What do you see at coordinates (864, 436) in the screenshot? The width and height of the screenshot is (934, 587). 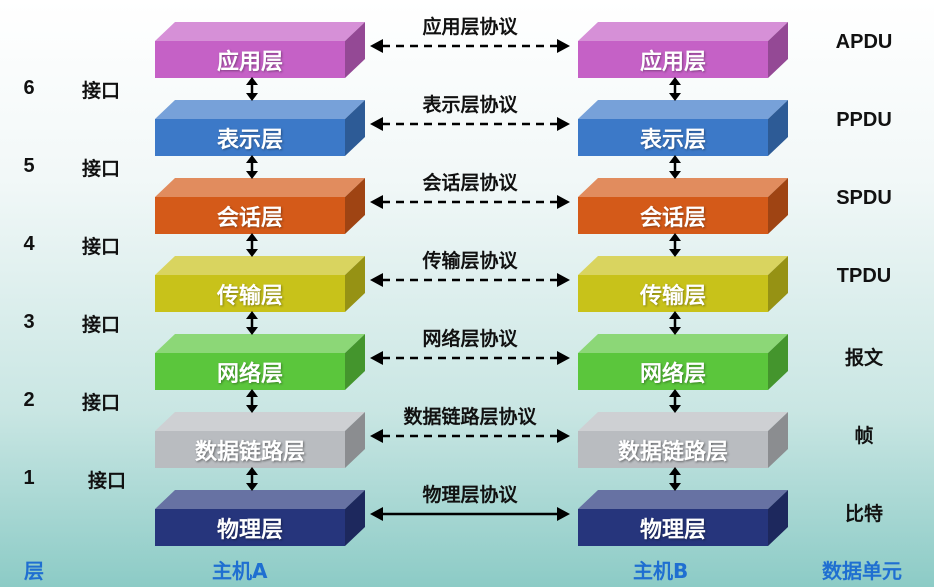 I see `pdu-label-datalink: 帧` at bounding box center [864, 436].